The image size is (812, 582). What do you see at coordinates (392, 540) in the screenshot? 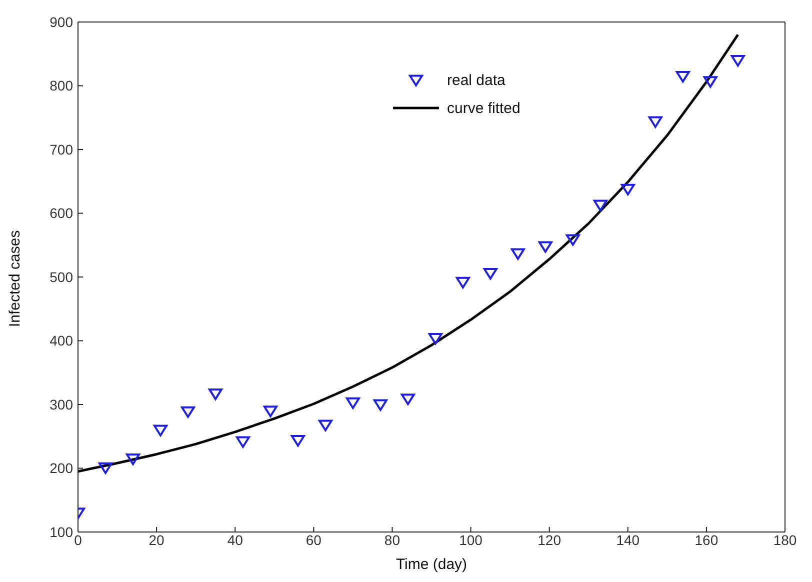
I see `x-tick-label: 80` at bounding box center [392, 540].